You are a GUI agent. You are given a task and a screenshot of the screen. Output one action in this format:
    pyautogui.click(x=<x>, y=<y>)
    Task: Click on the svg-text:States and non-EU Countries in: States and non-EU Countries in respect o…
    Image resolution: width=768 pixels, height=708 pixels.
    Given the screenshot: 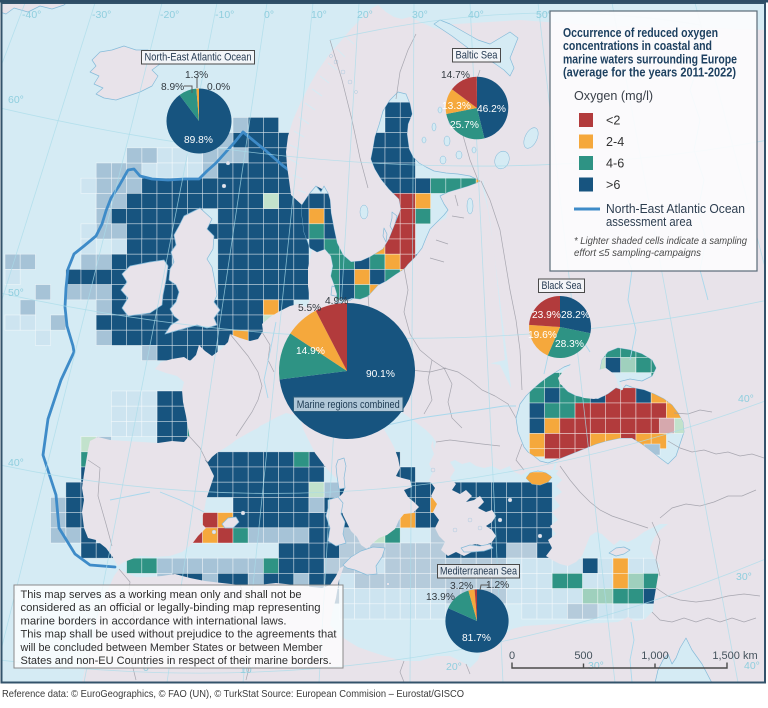 What is the action you would take?
    pyautogui.click(x=176, y=661)
    